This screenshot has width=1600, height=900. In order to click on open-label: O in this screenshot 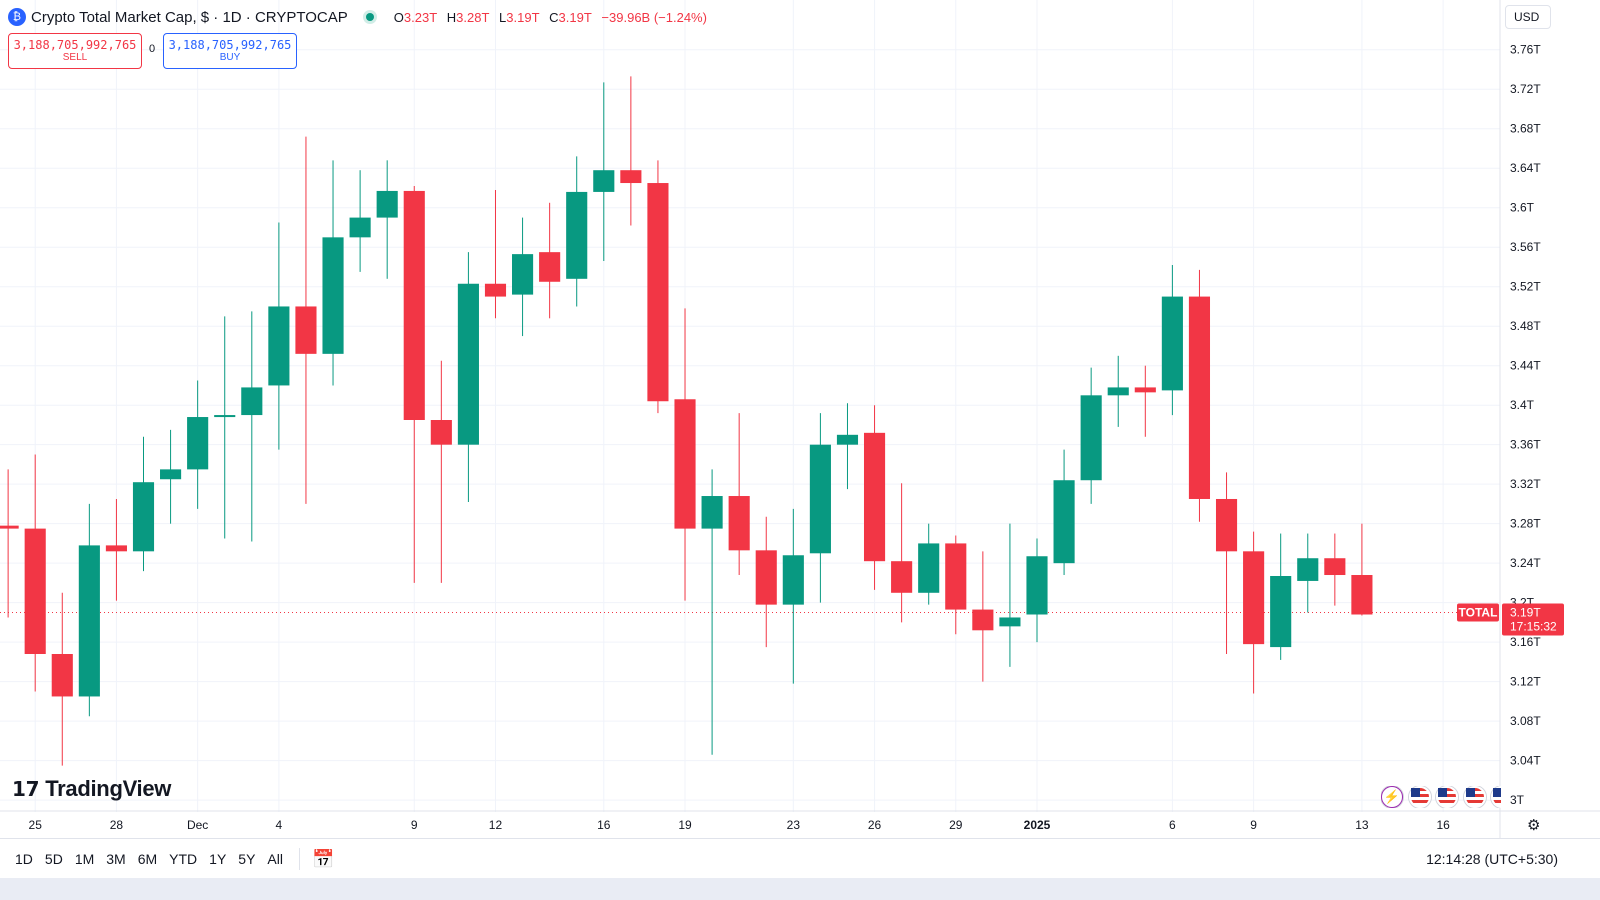, I will do `click(398, 17)`.